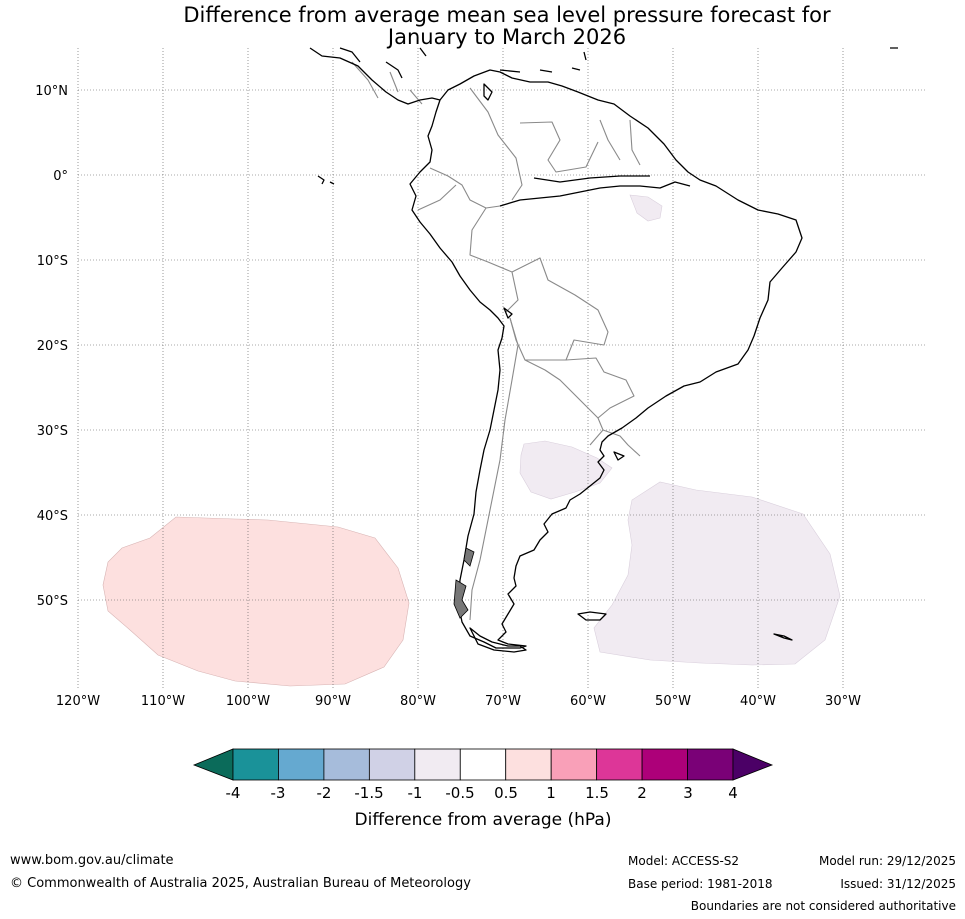 The height and width of the screenshot is (919, 965). I want to click on anomaly-region-argentina-pampas, so click(566, 470).